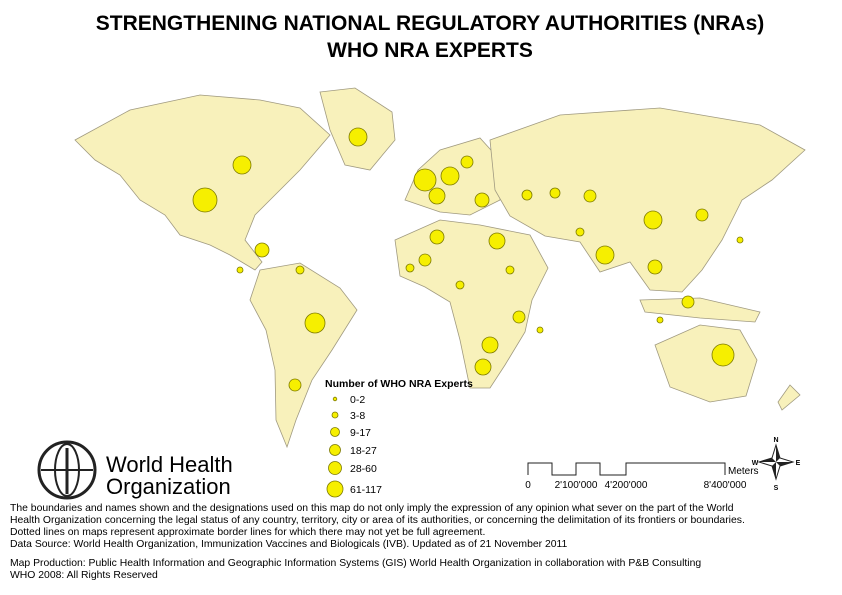 The height and width of the screenshot is (595, 842). What do you see at coordinates (430, 50) in the screenshot?
I see `title: WHO NRA EXPERTS` at bounding box center [430, 50].